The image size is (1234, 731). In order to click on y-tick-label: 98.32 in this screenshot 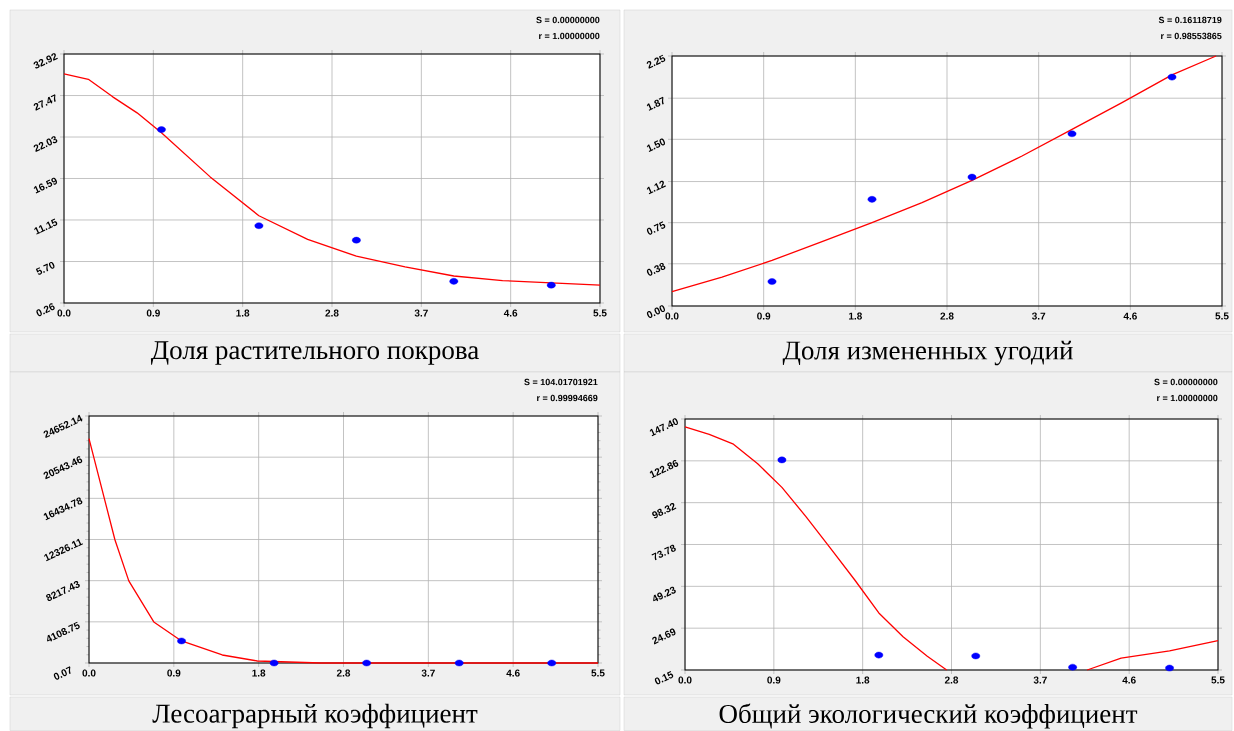, I will do `click(664, 510)`.